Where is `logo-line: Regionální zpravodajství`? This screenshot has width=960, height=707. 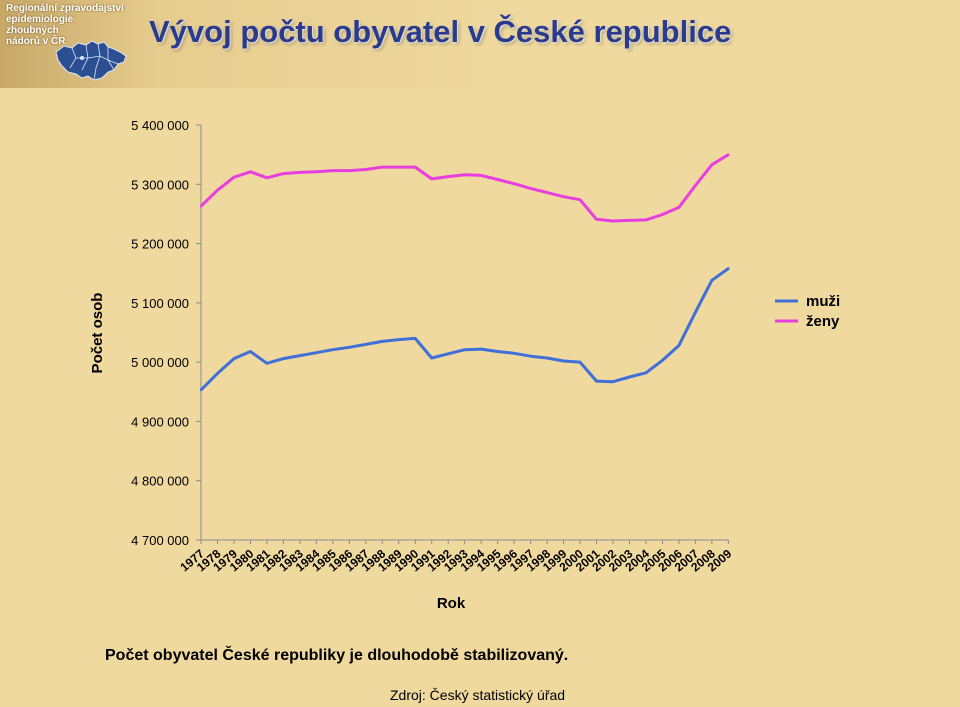 logo-line: Regionální zpravodajství is located at coordinates (65, 8).